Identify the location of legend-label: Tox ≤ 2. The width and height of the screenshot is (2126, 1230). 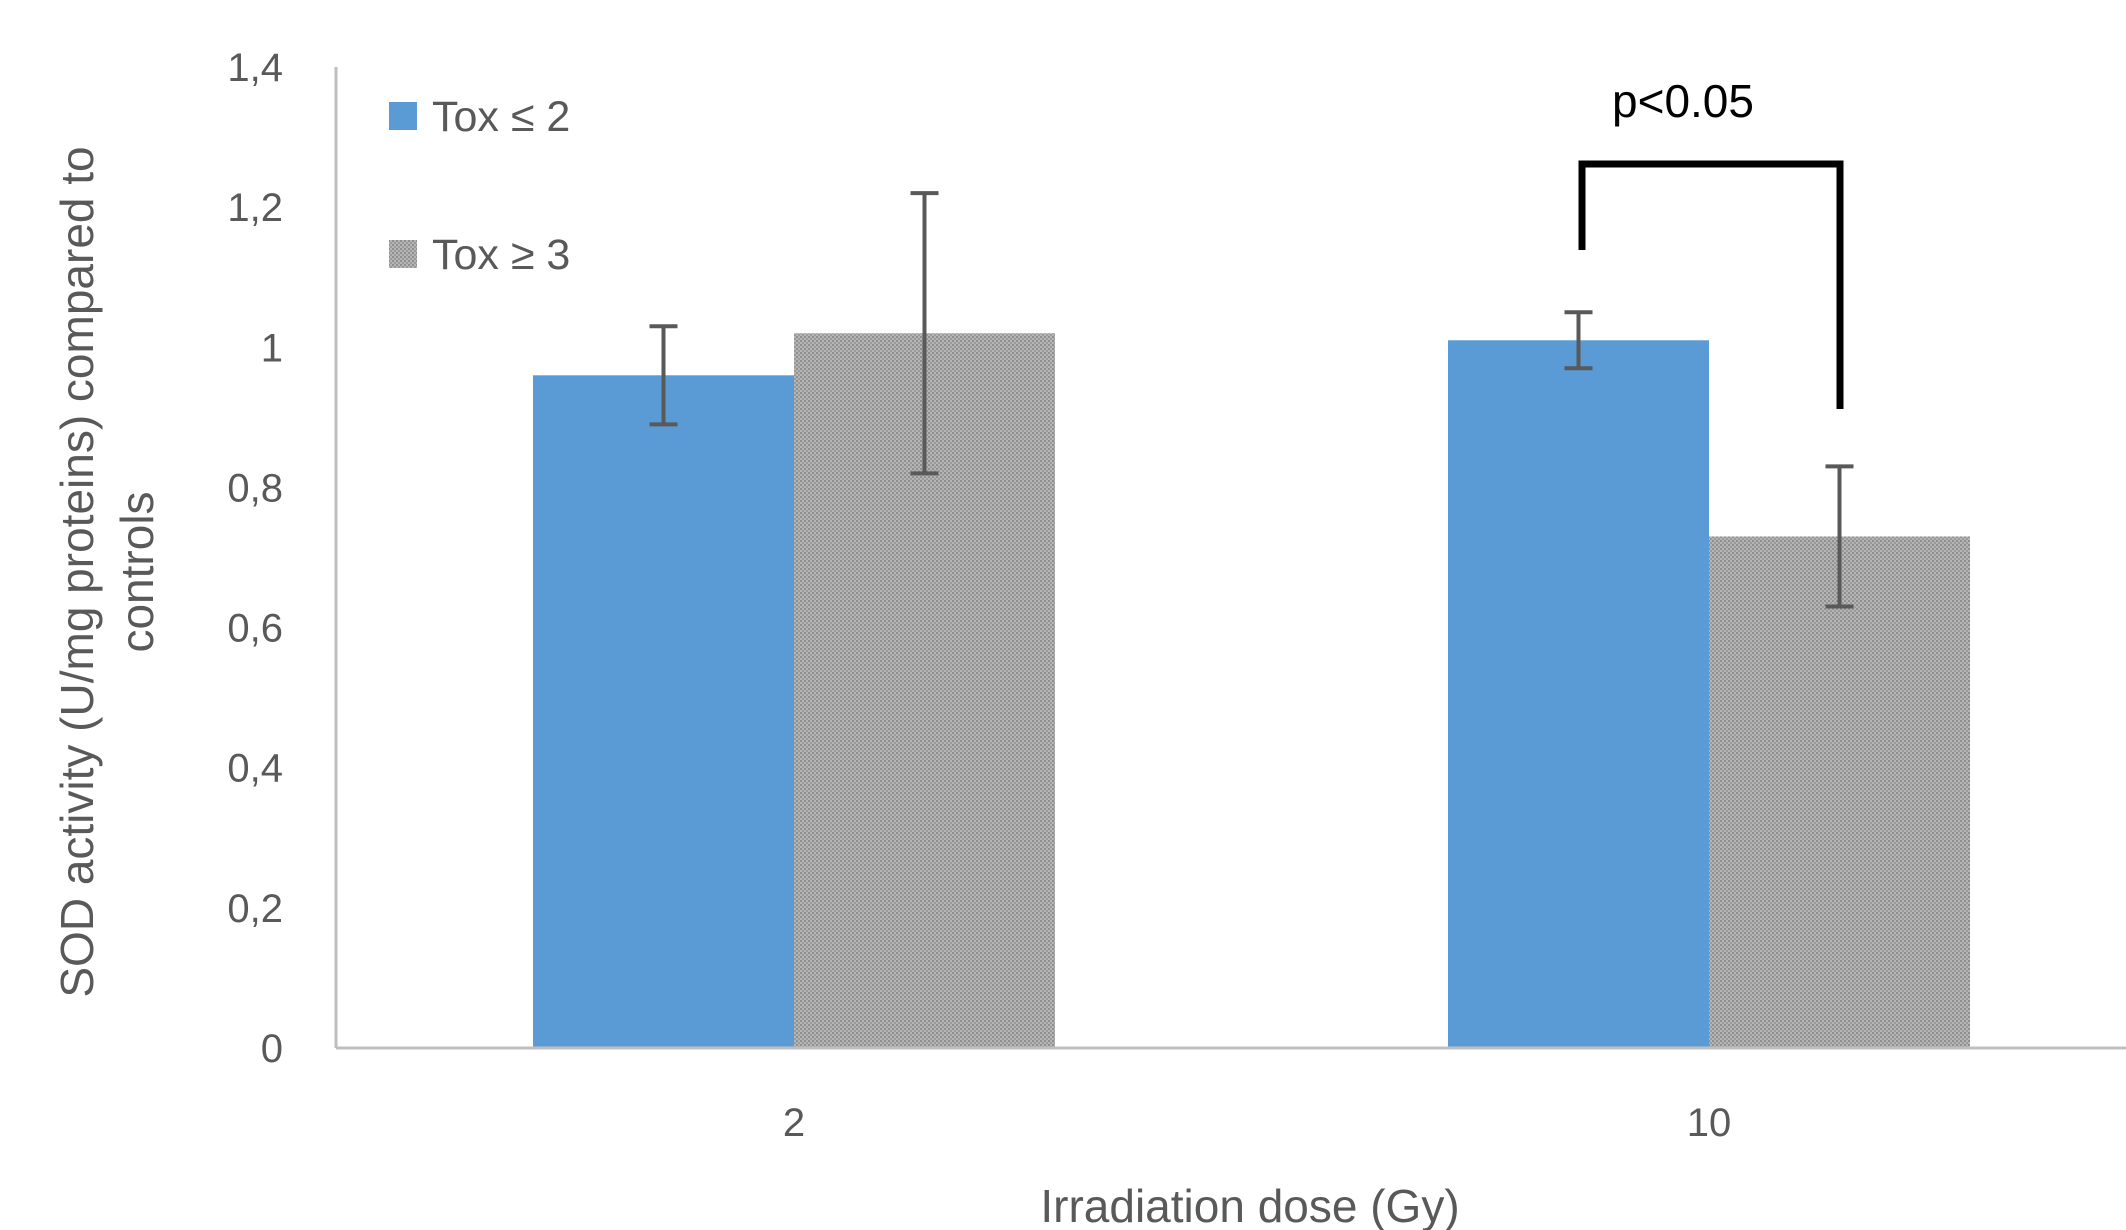
(501, 117).